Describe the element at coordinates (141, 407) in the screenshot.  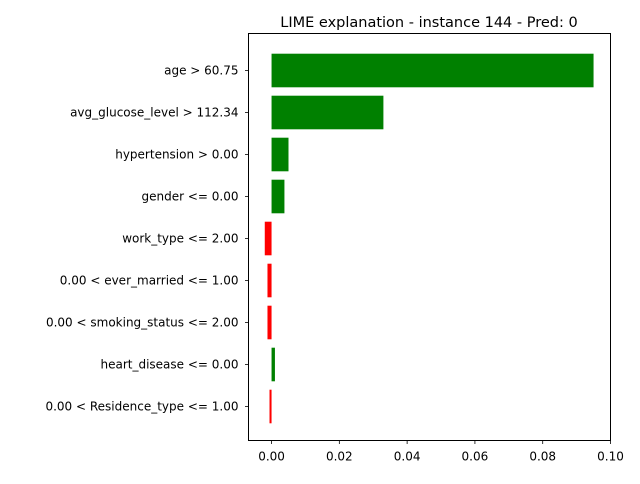
I see `category-label: 0.00 < Residence_type <= 1.00` at that location.